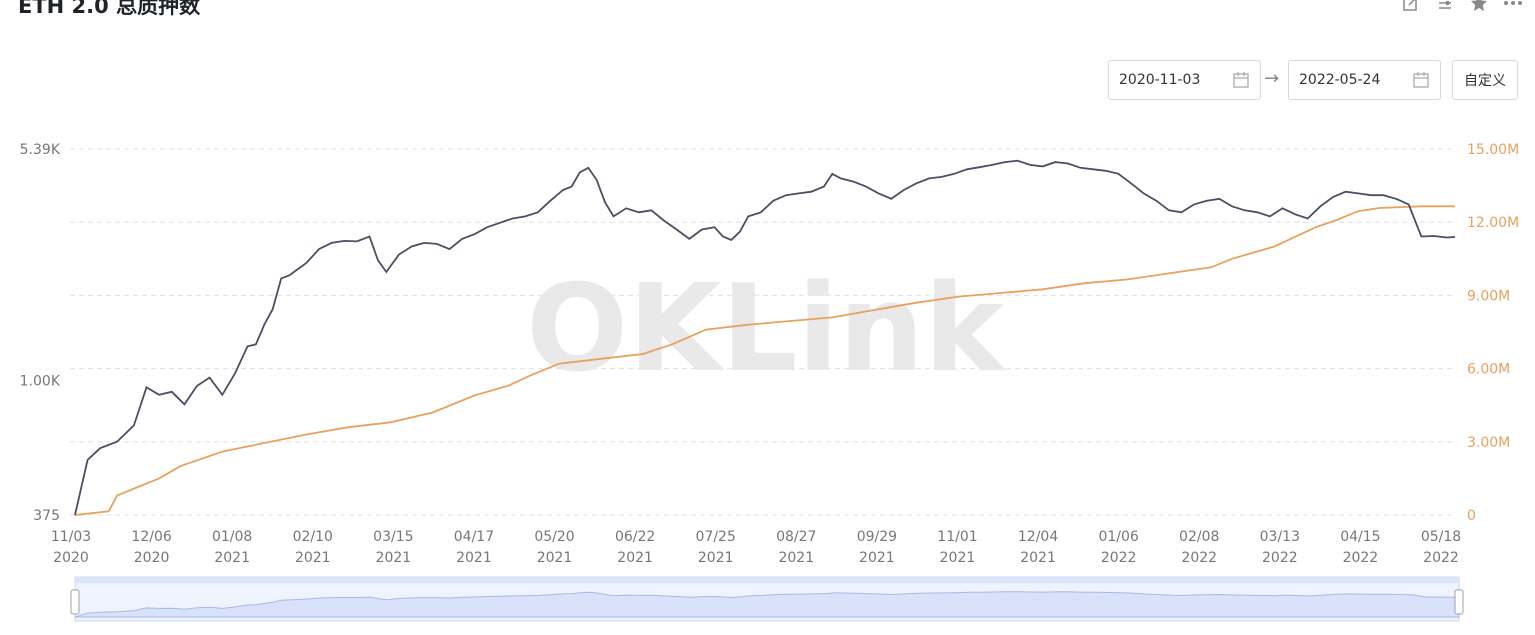  What do you see at coordinates (1488, 443) in the screenshot?
I see `right-axis-tick-label: 3.00M` at bounding box center [1488, 443].